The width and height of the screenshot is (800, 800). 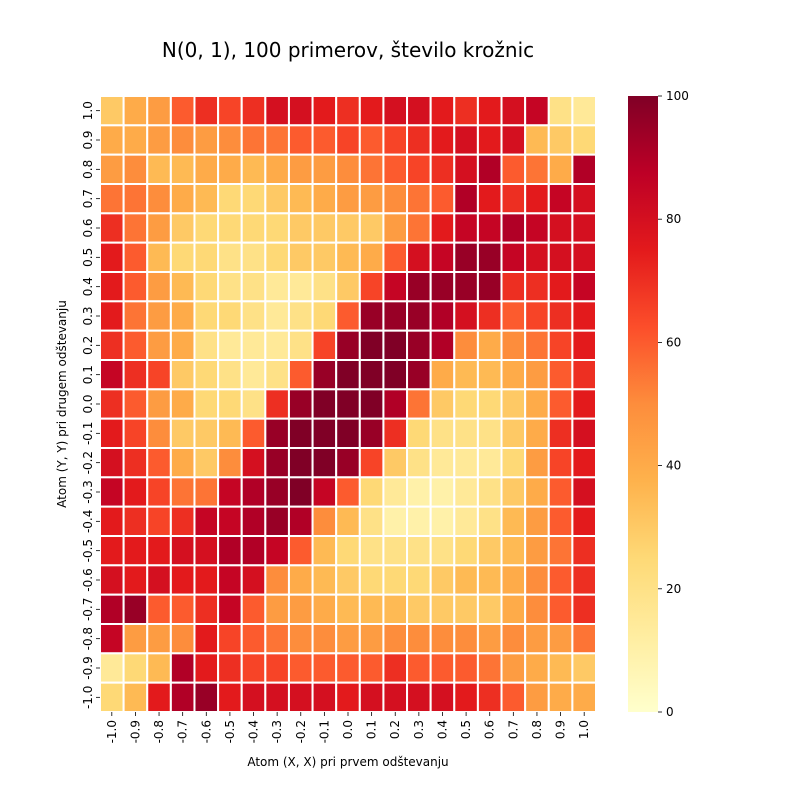 I want to click on x-tick-label: 0.6, so click(x=490, y=729).